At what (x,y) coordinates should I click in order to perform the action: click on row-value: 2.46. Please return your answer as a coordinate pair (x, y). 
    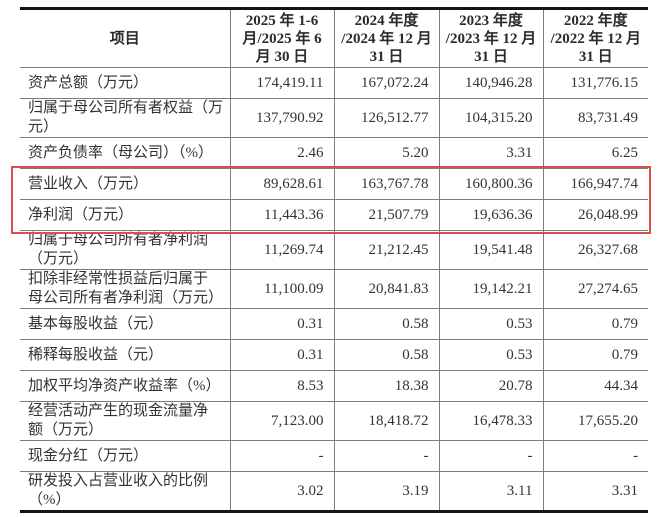
    Looking at the image, I should click on (281, 153).